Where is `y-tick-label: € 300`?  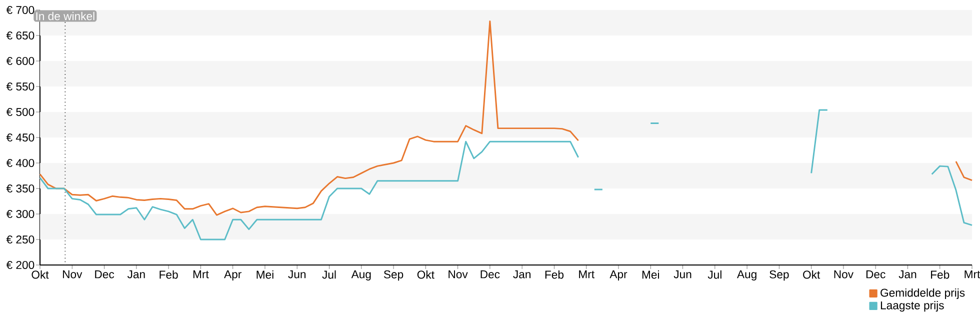
y-tick-label: € 300 is located at coordinates (20, 214).